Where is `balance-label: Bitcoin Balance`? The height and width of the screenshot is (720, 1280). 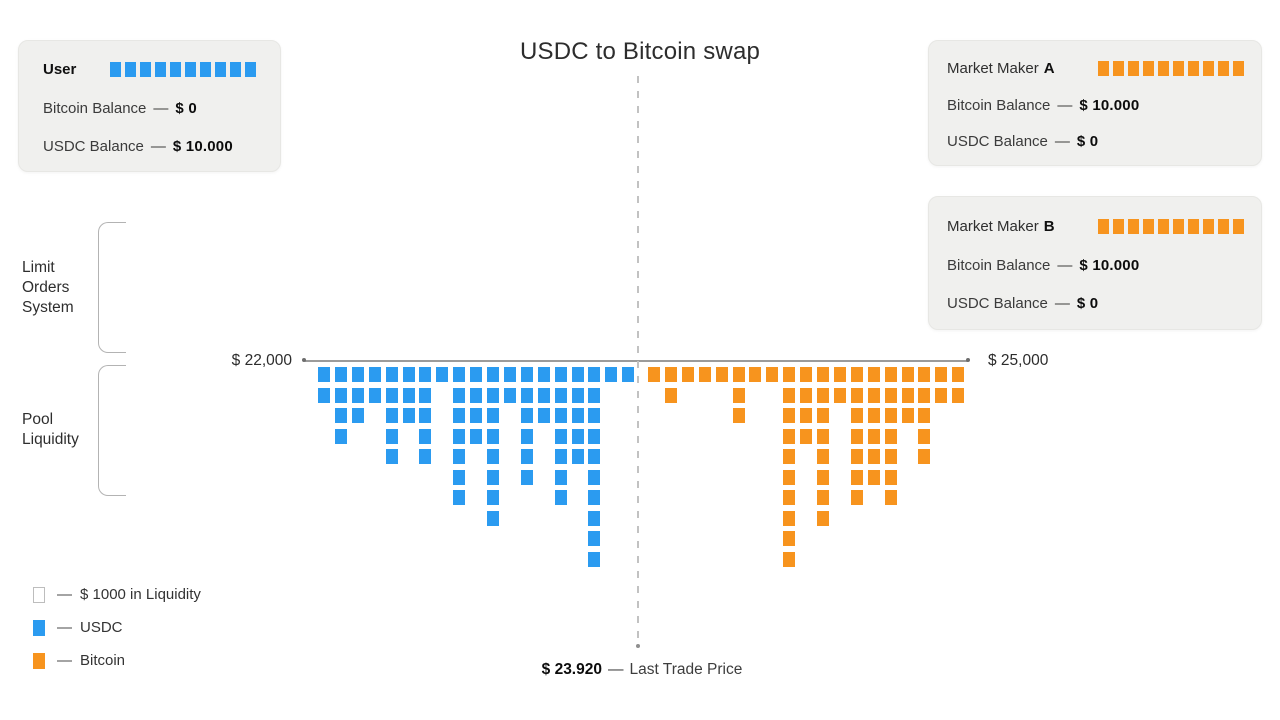
balance-label: Bitcoin Balance is located at coordinates (95, 108).